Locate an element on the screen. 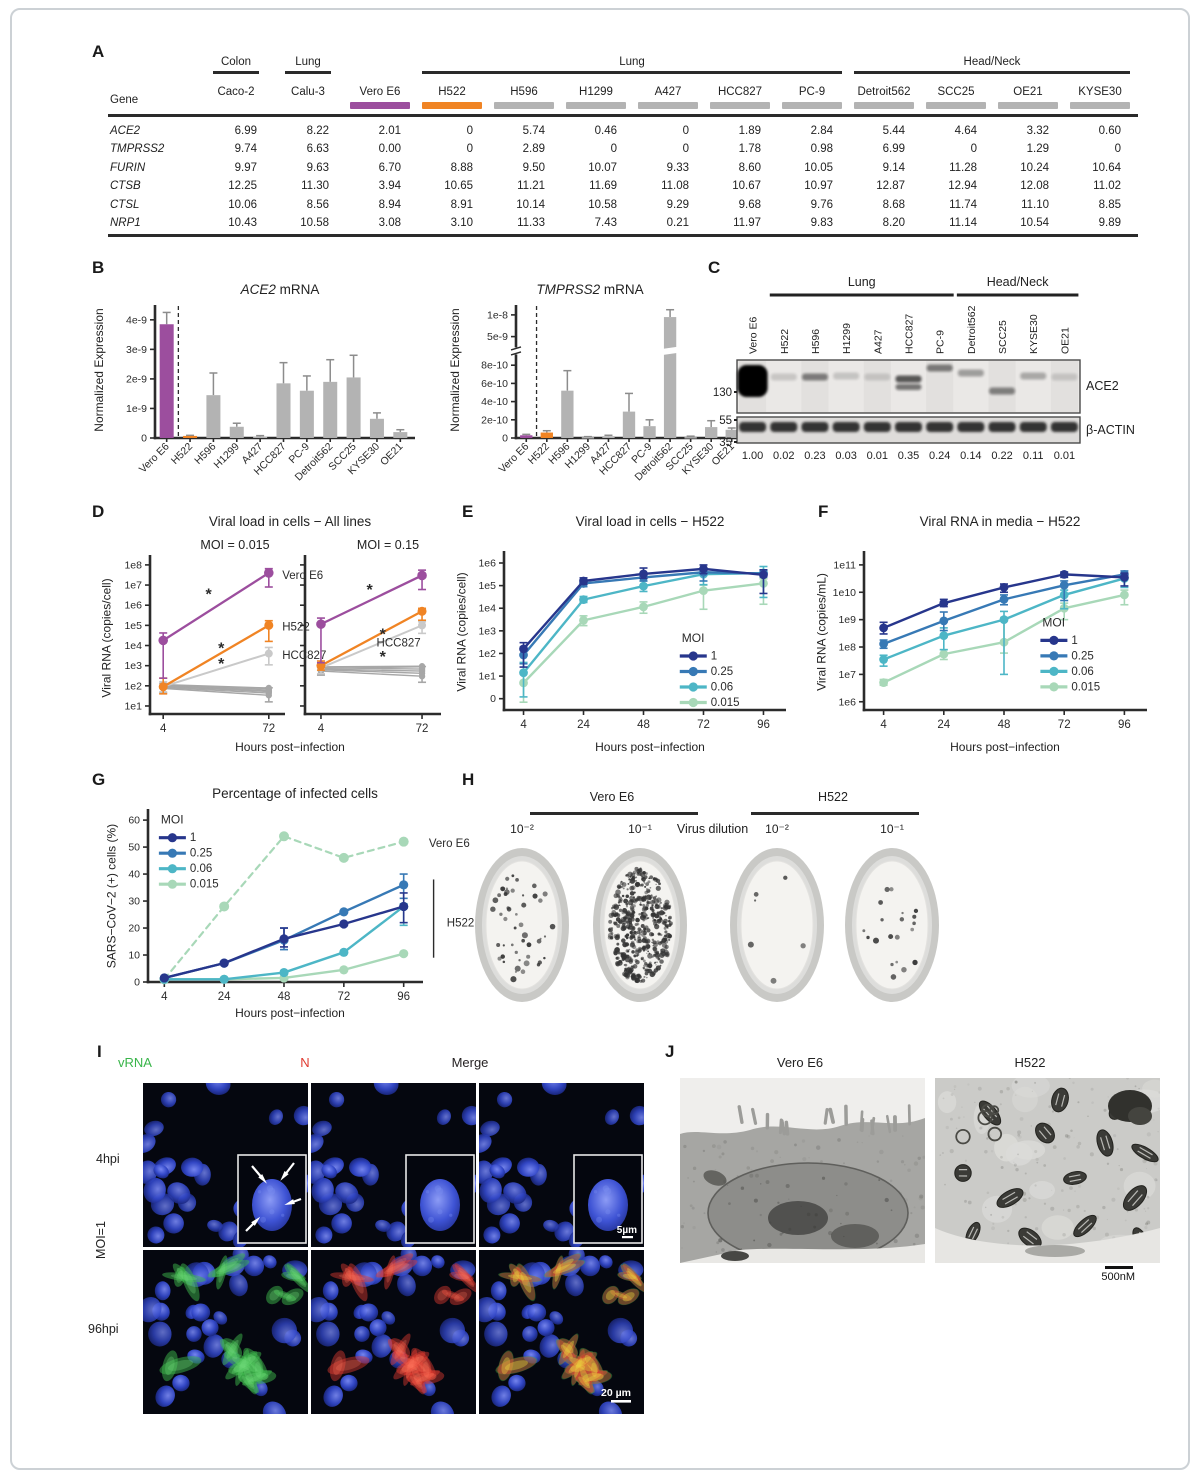 This screenshot has width=1200, height=1478. dilution-label-3: 10⁻² is located at coordinates (777, 829).